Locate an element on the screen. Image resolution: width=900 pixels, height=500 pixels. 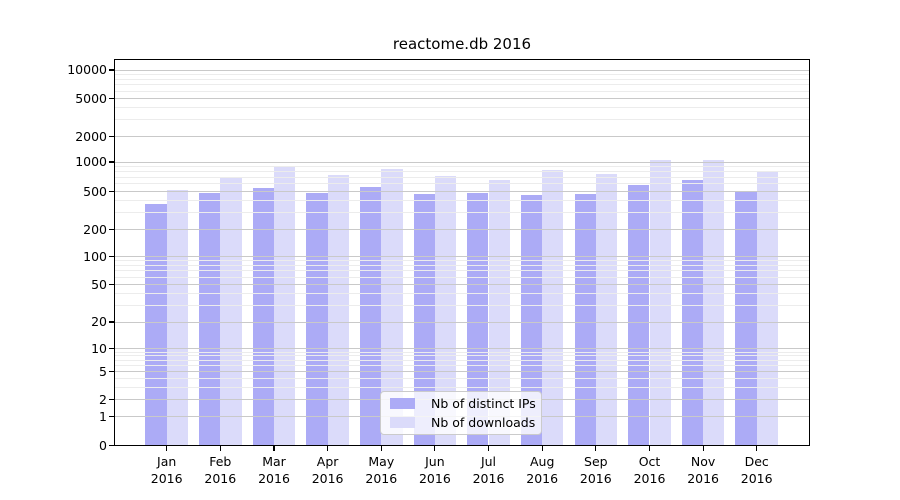
y-gridline-major-2000 is located at coordinates (462, 136).